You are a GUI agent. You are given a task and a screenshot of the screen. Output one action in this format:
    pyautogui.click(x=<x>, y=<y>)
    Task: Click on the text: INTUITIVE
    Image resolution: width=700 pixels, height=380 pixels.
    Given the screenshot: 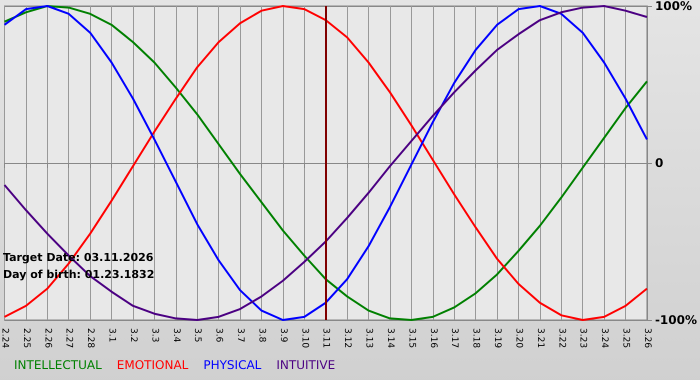 What is the action you would take?
    pyautogui.click(x=306, y=365)
    